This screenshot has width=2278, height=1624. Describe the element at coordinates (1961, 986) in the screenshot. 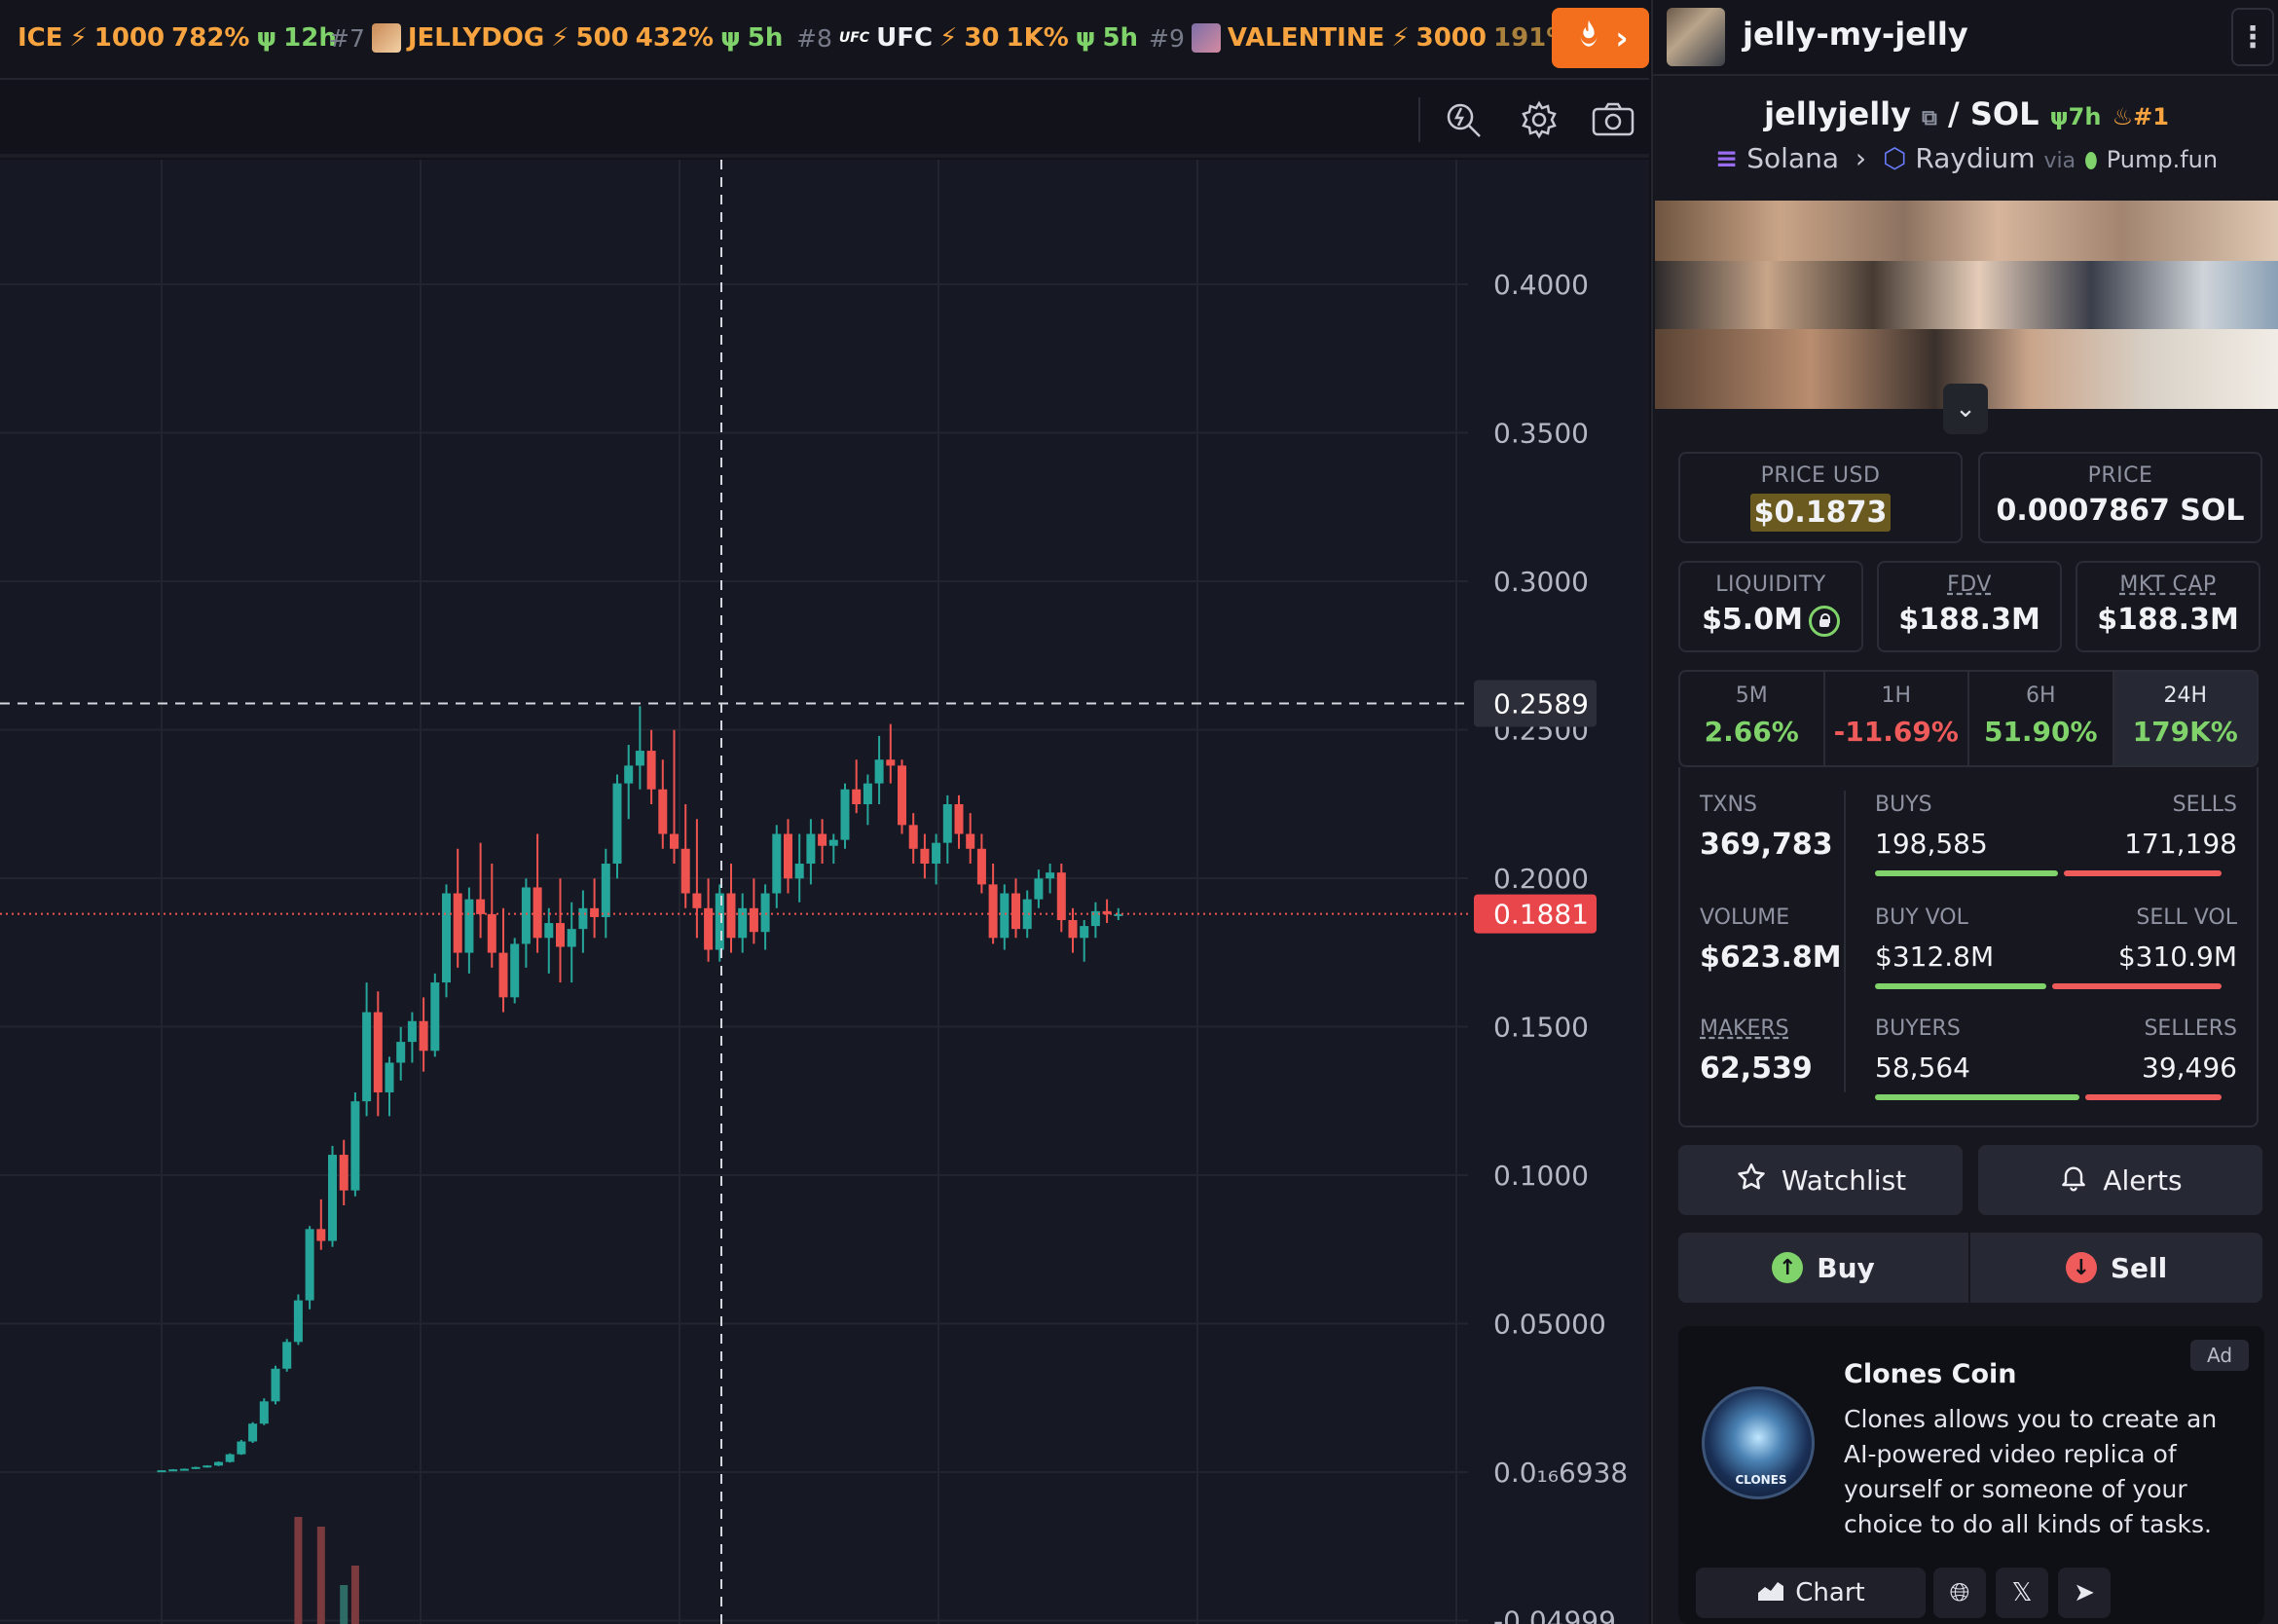

I see `buy-vol-ratio-bar` at that location.